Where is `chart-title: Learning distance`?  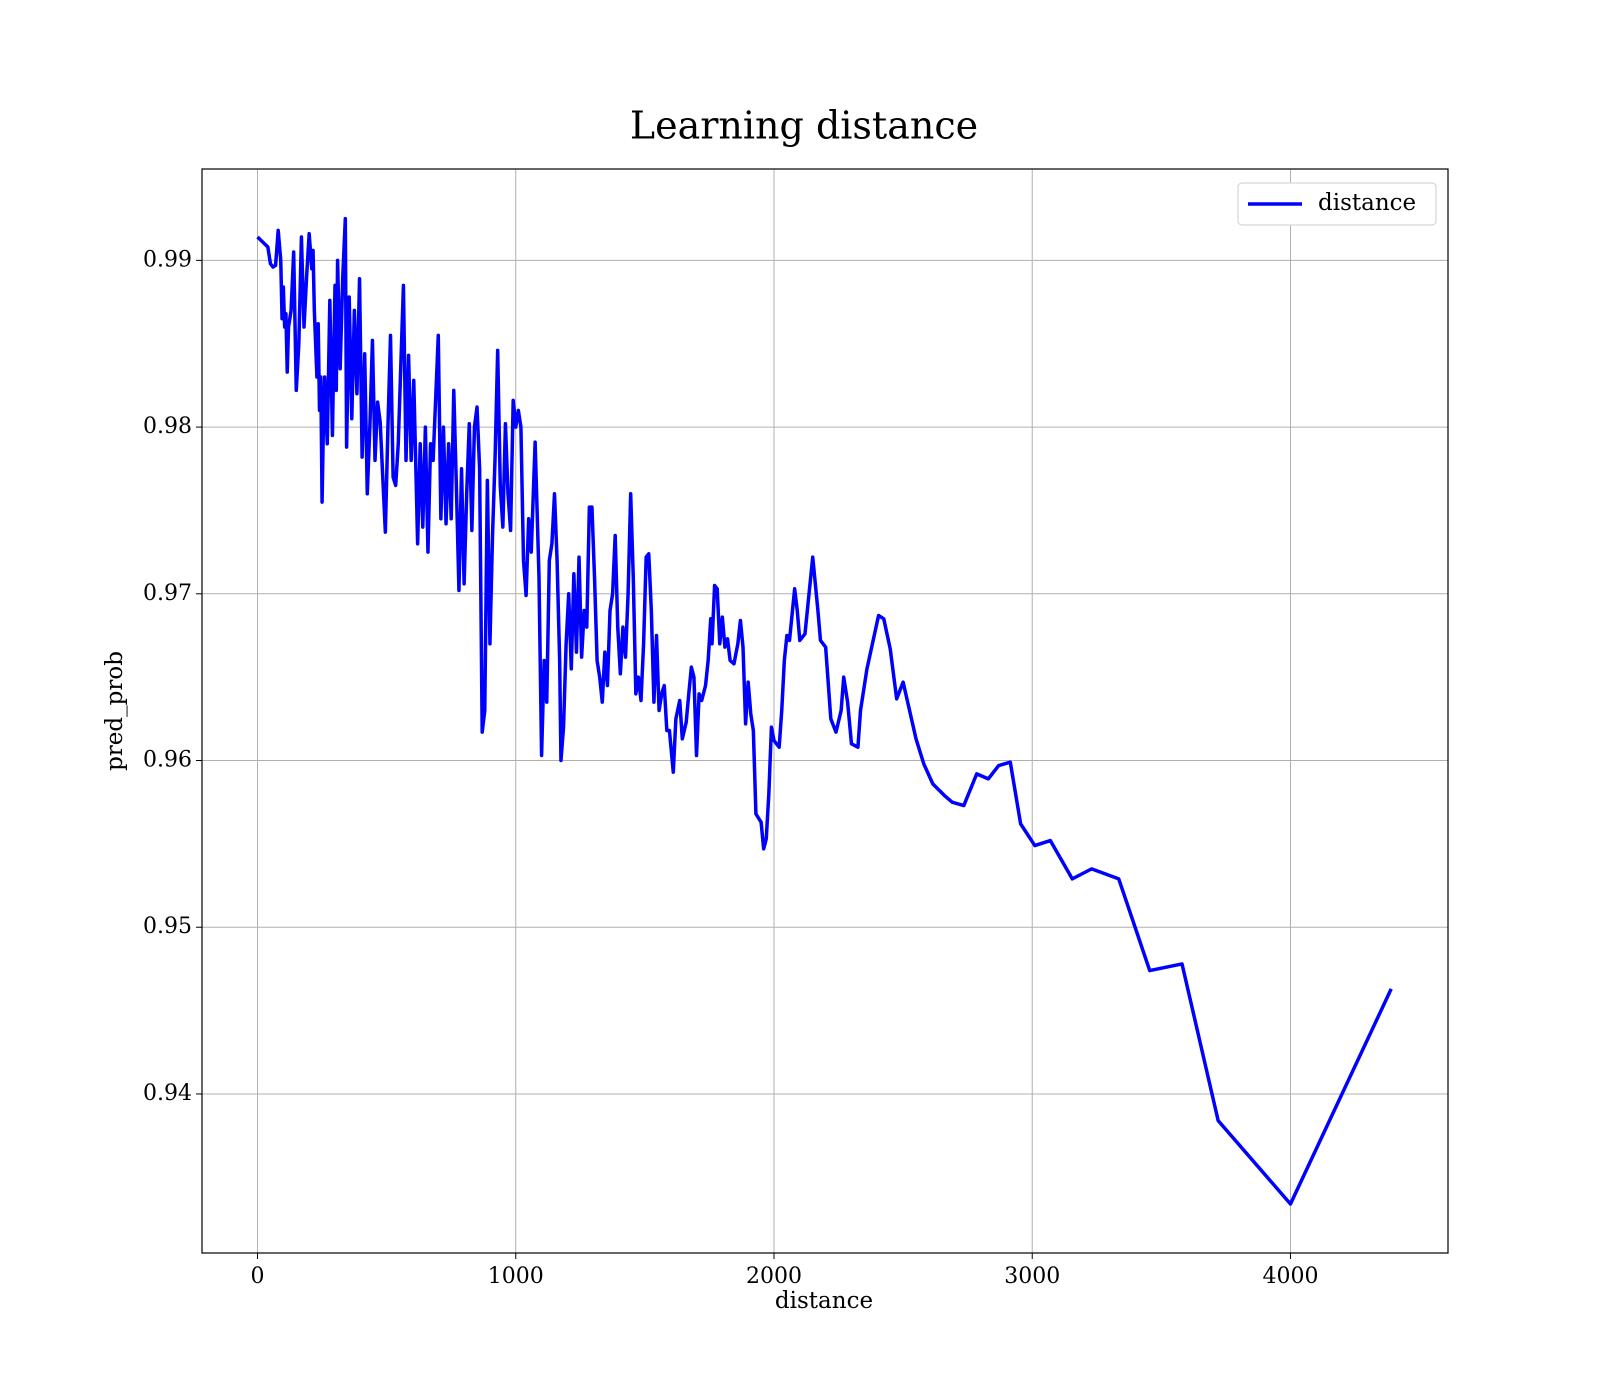 chart-title: Learning distance is located at coordinates (804, 126).